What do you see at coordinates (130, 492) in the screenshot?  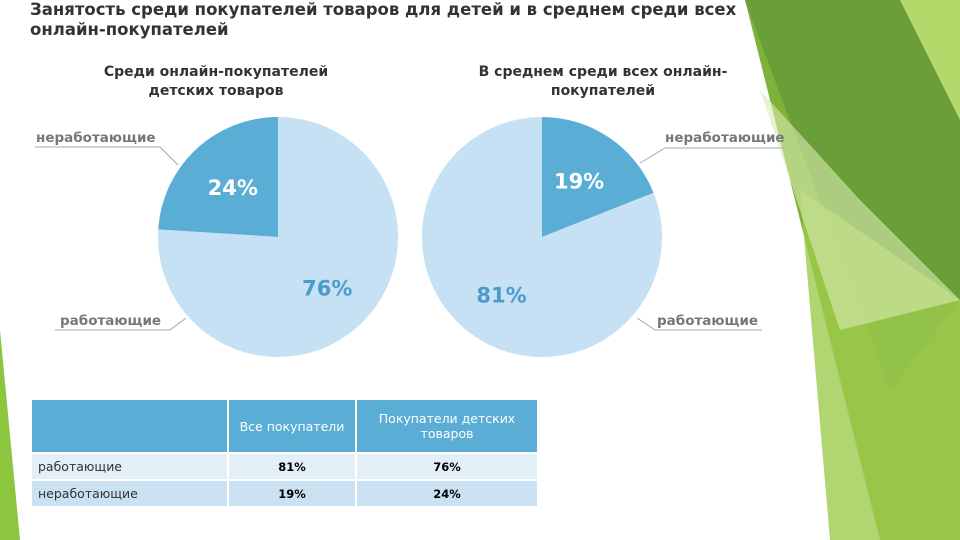 I see `table-cell: неработающие` at bounding box center [130, 492].